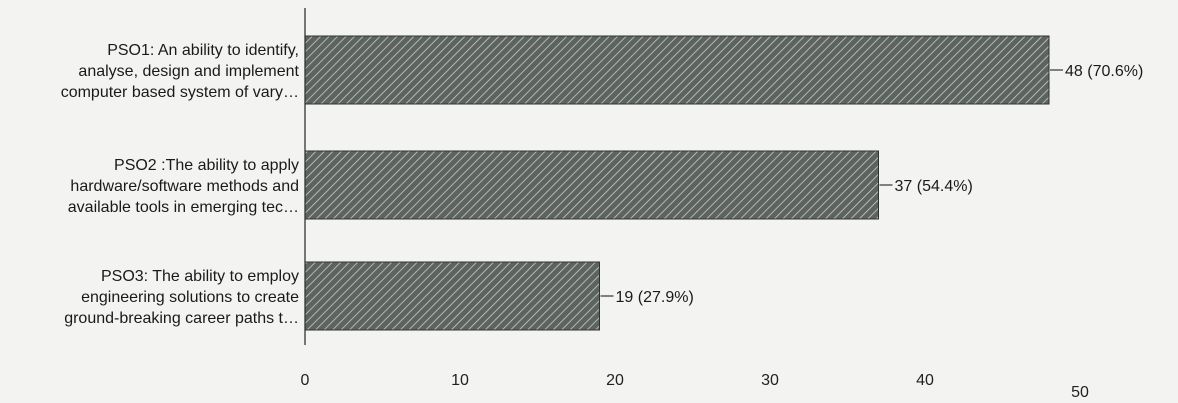 Image resolution: width=1178 pixels, height=403 pixels. I want to click on category-label-line: analyse, design and implement, so click(188, 71).